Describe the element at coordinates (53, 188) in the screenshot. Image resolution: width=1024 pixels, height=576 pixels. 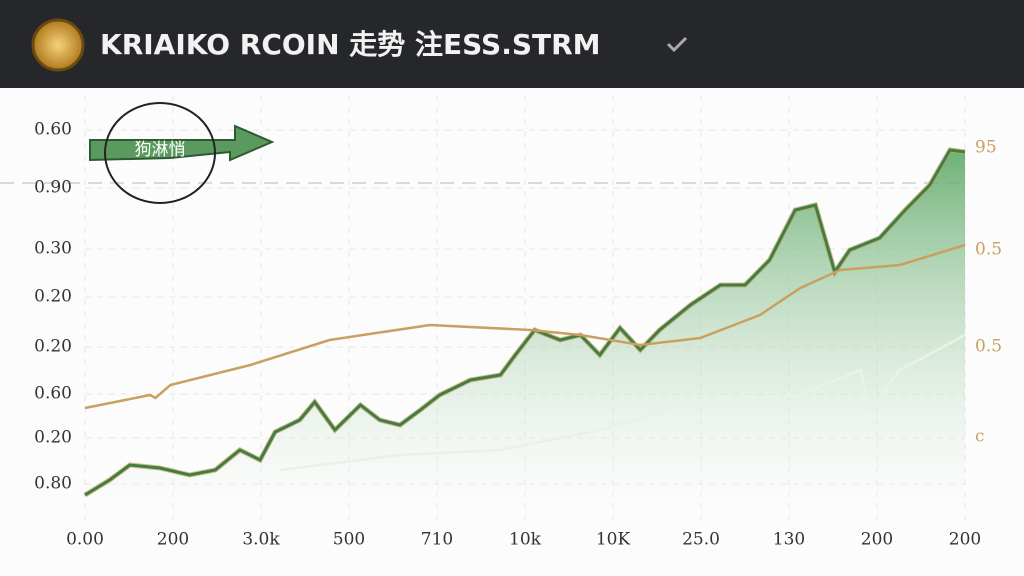
I see `y-tick-label: 0.90` at that location.